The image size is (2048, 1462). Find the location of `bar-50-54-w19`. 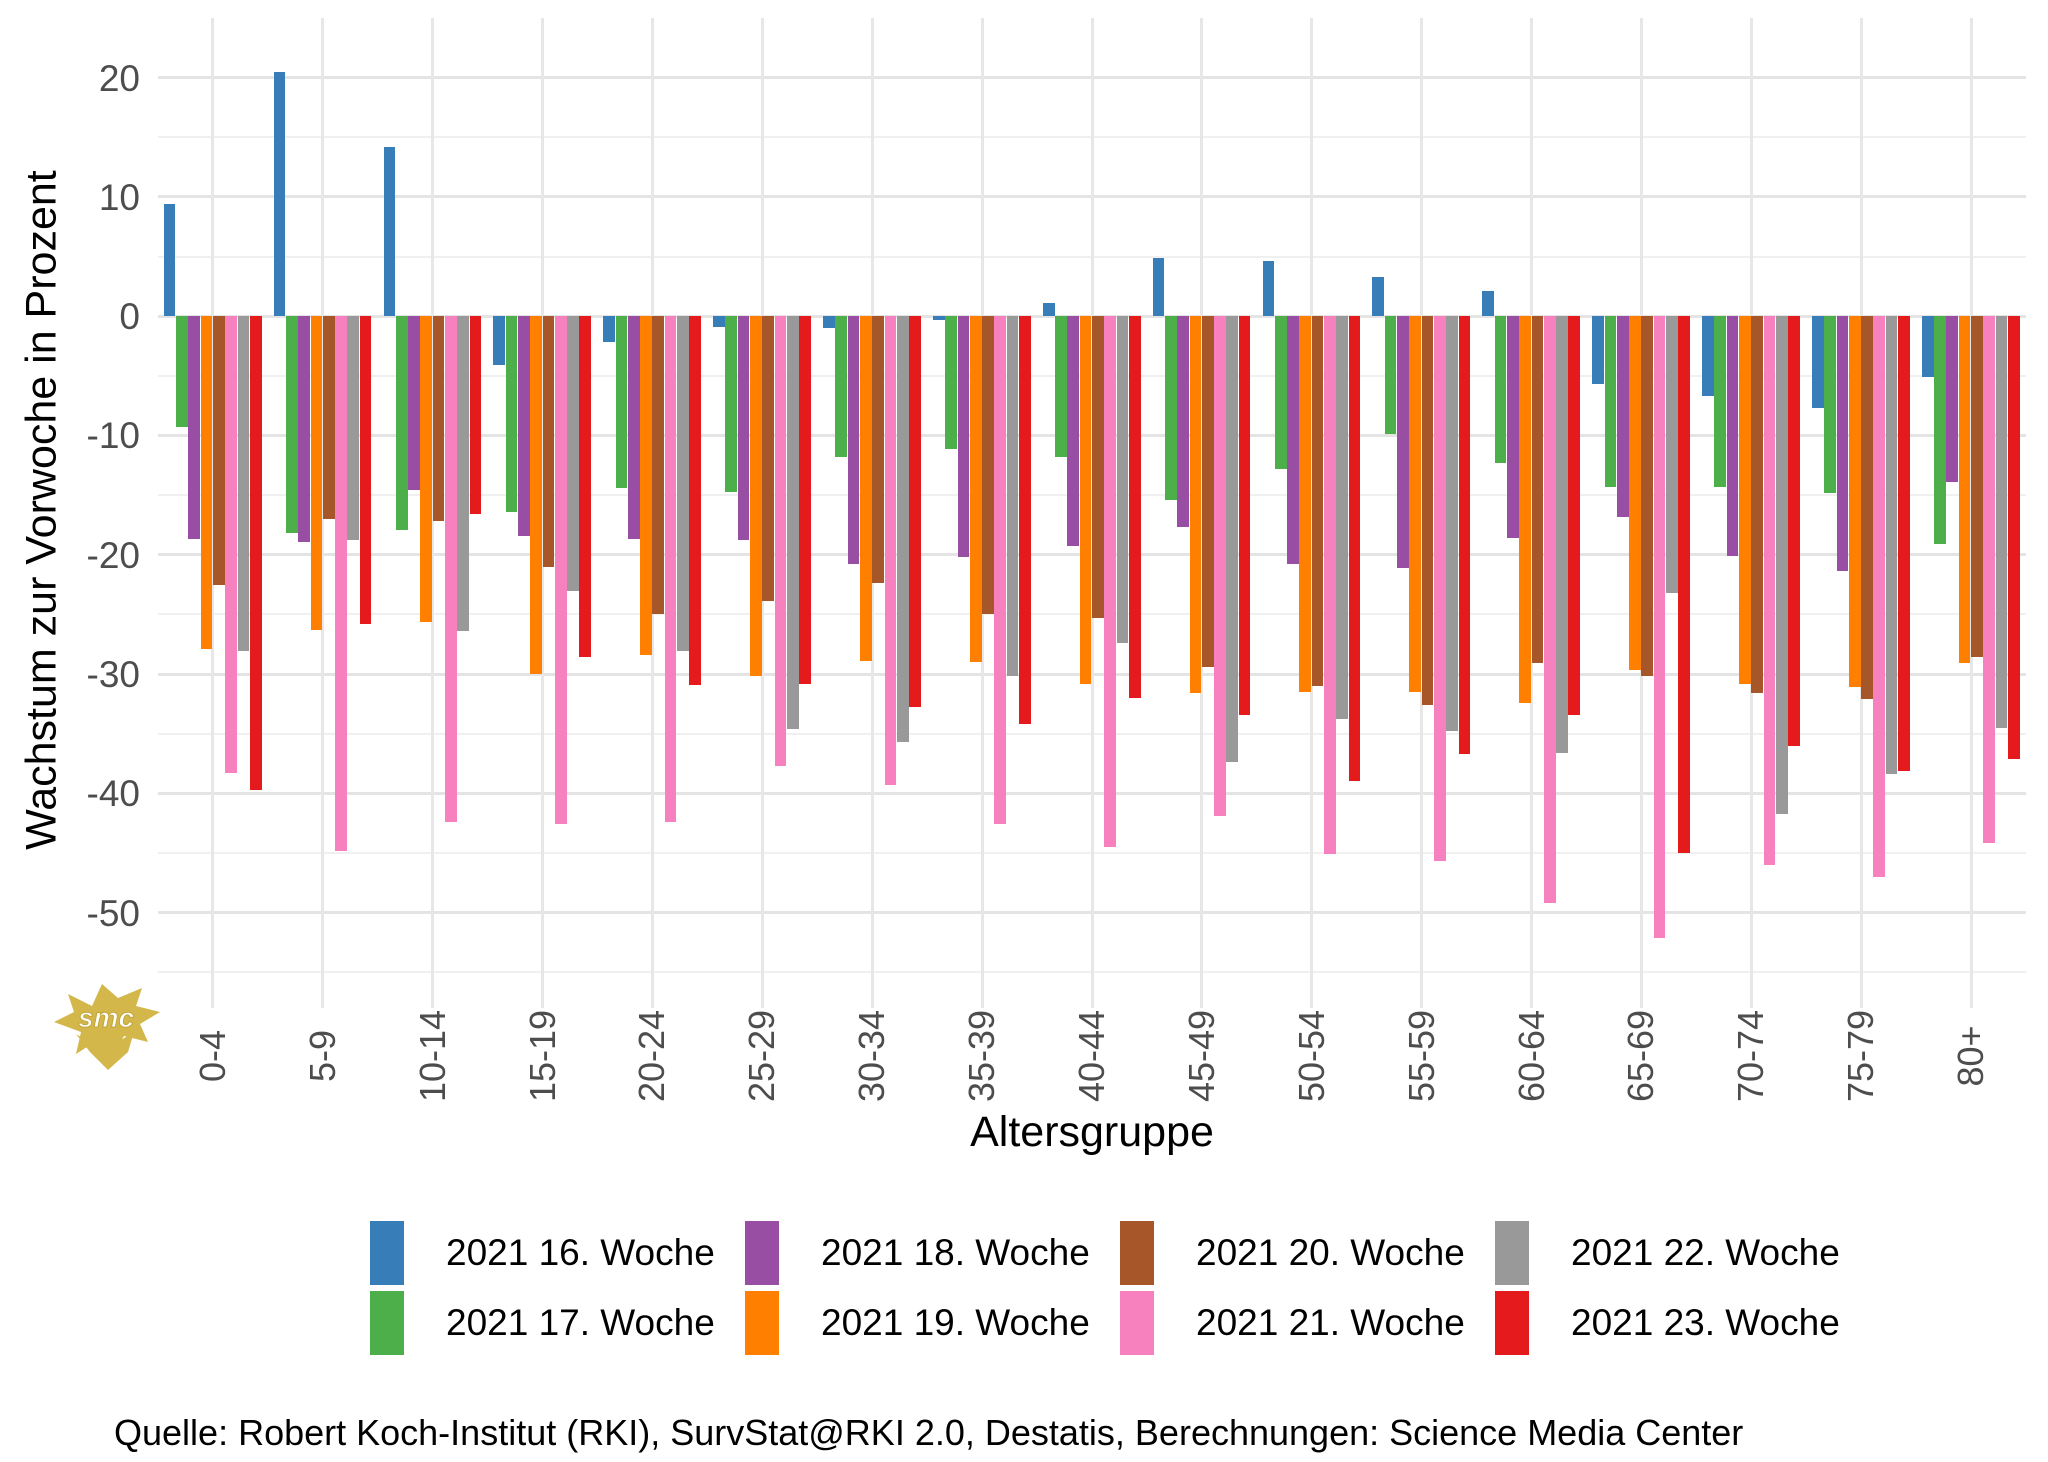

bar-50-54-w19 is located at coordinates (1305, 504).